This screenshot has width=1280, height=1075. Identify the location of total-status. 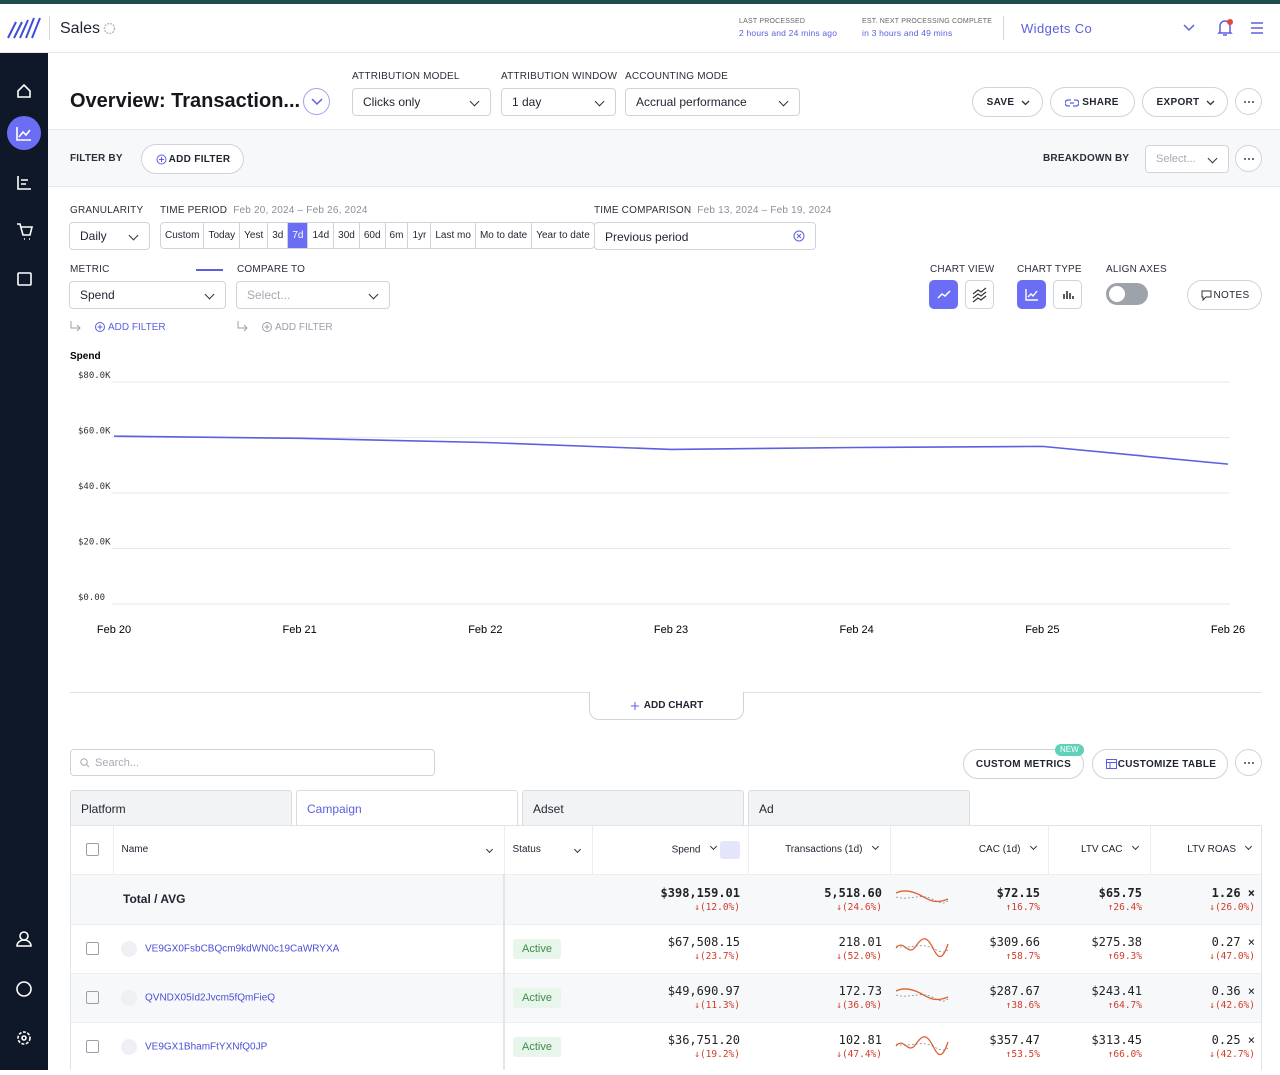
(548, 899).